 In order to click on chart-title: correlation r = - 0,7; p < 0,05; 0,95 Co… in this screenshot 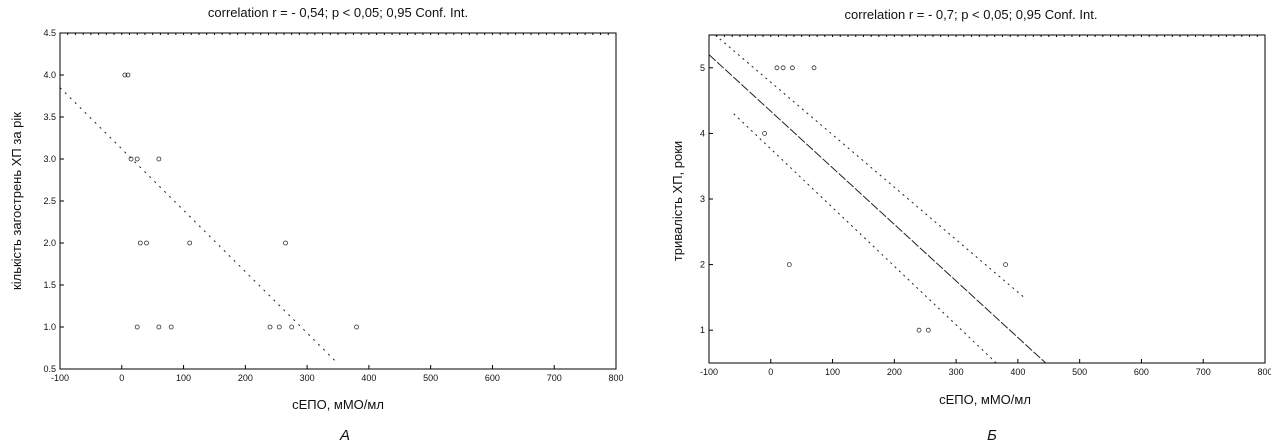, I will do `click(971, 14)`.